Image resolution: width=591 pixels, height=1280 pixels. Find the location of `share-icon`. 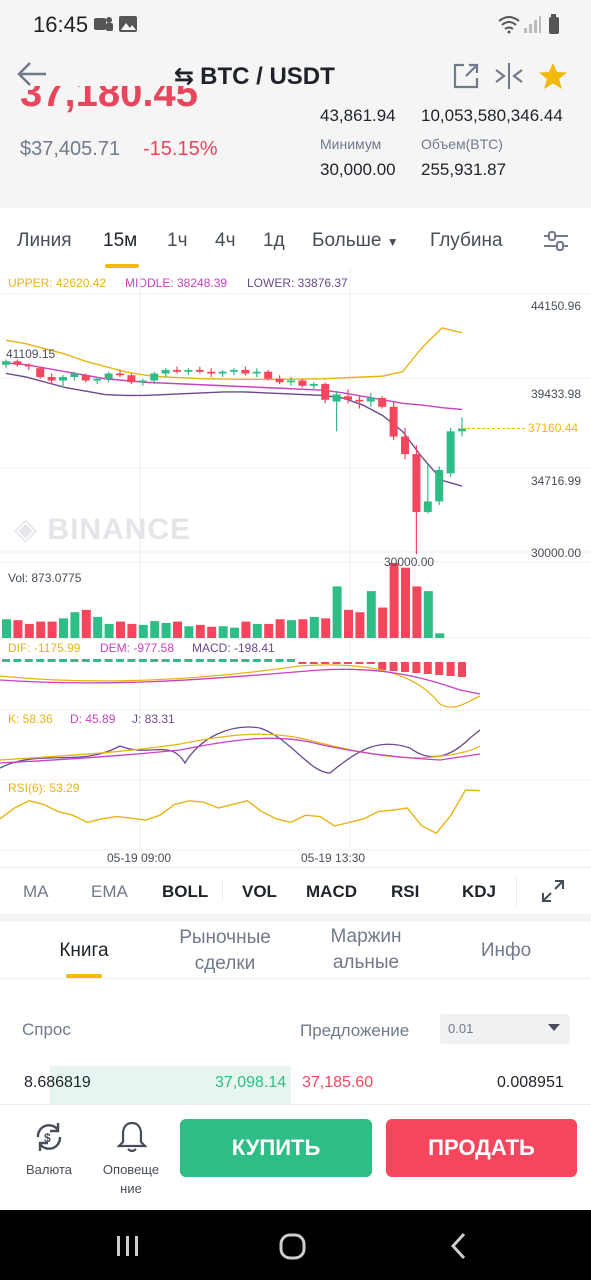

share-icon is located at coordinates (466, 78).